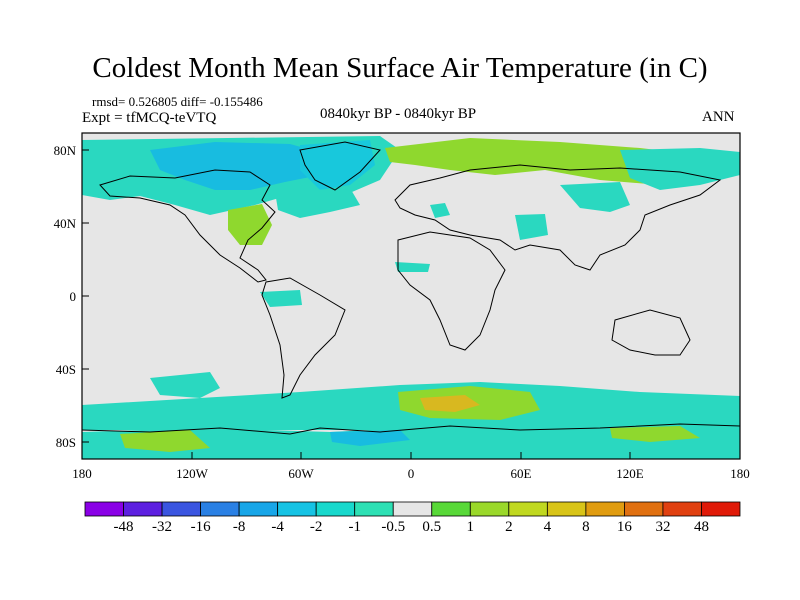 This screenshot has width=800, height=600. Describe the element at coordinates (547, 527) in the screenshot. I see `colorbar-label: 4` at that location.